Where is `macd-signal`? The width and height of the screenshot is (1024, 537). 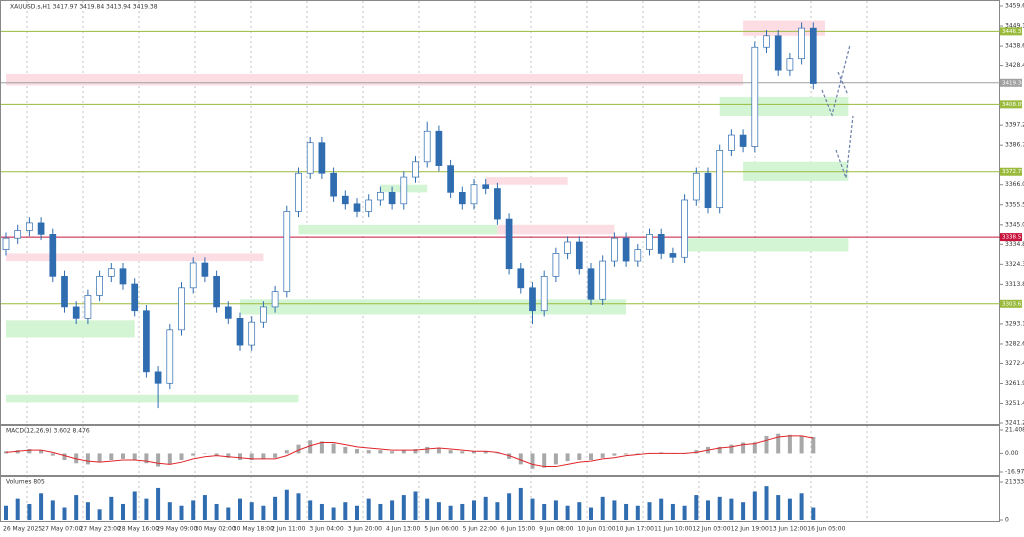
macd-signal is located at coordinates (409, 451).